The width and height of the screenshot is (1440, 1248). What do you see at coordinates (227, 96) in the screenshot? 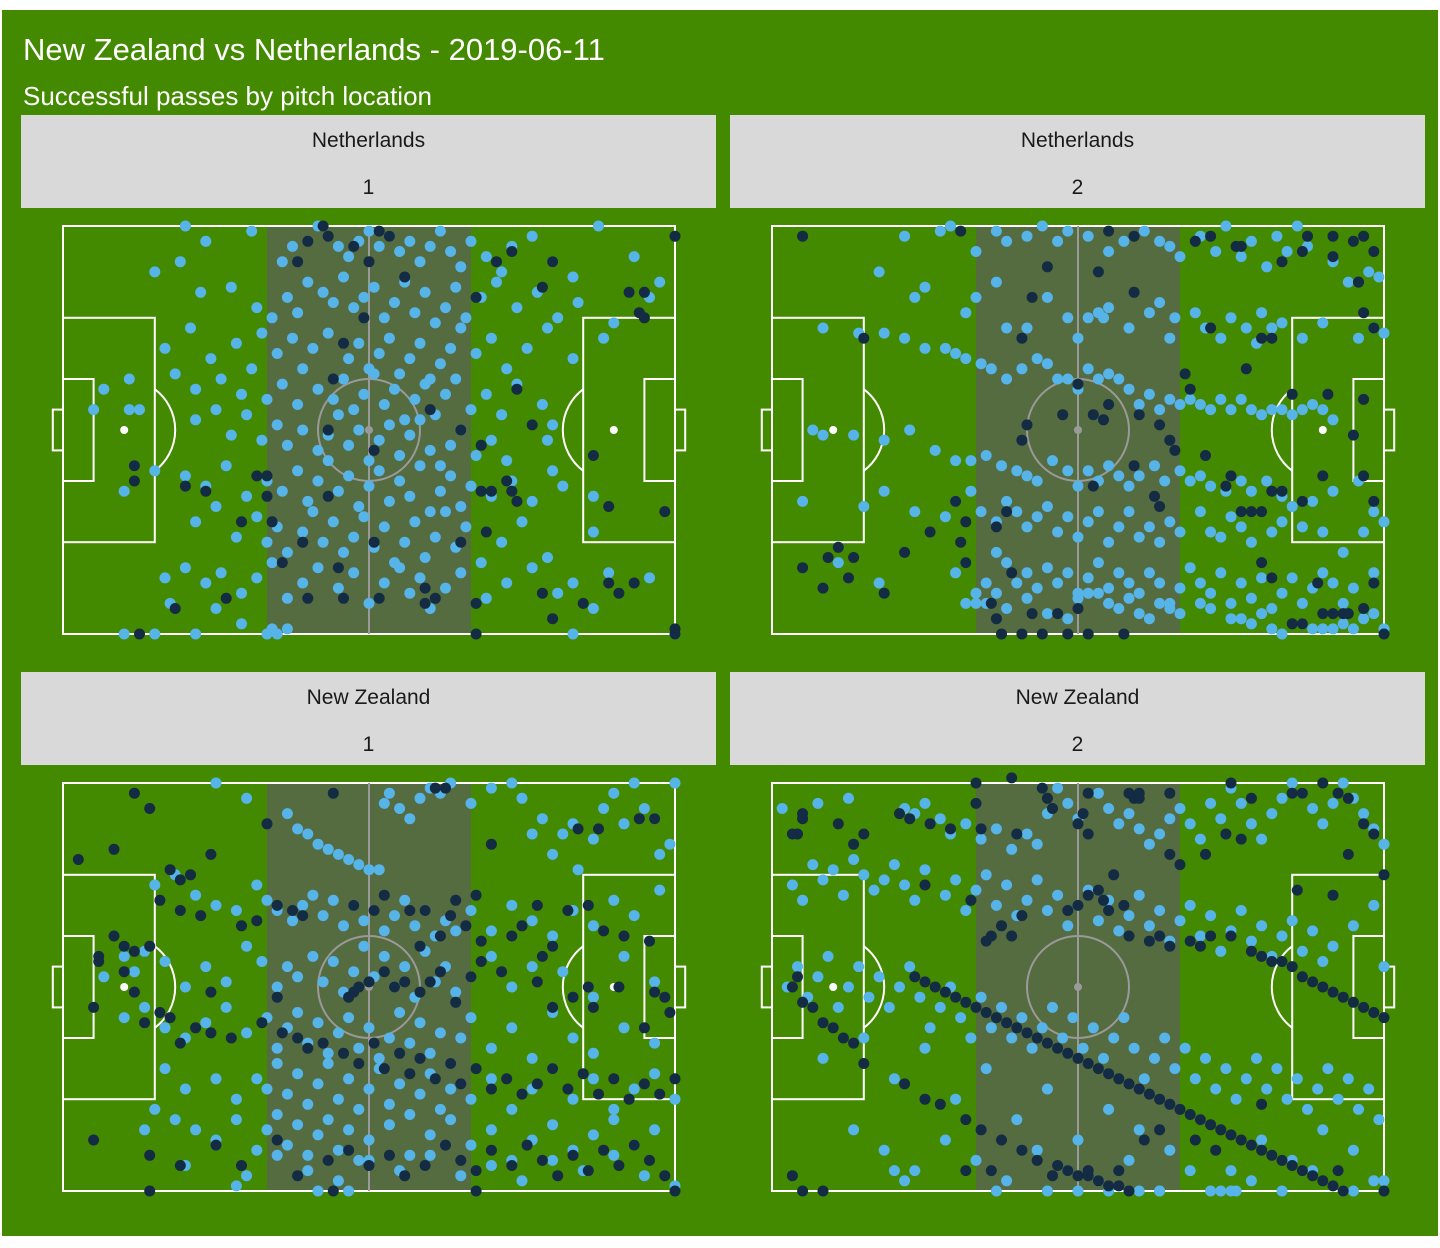
I see `chart-subtitle: Successful passes by pitch location` at bounding box center [227, 96].